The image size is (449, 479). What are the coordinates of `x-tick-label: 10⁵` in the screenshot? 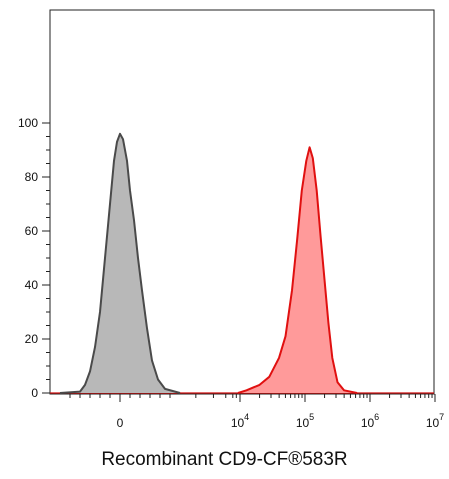 It's located at (305, 421).